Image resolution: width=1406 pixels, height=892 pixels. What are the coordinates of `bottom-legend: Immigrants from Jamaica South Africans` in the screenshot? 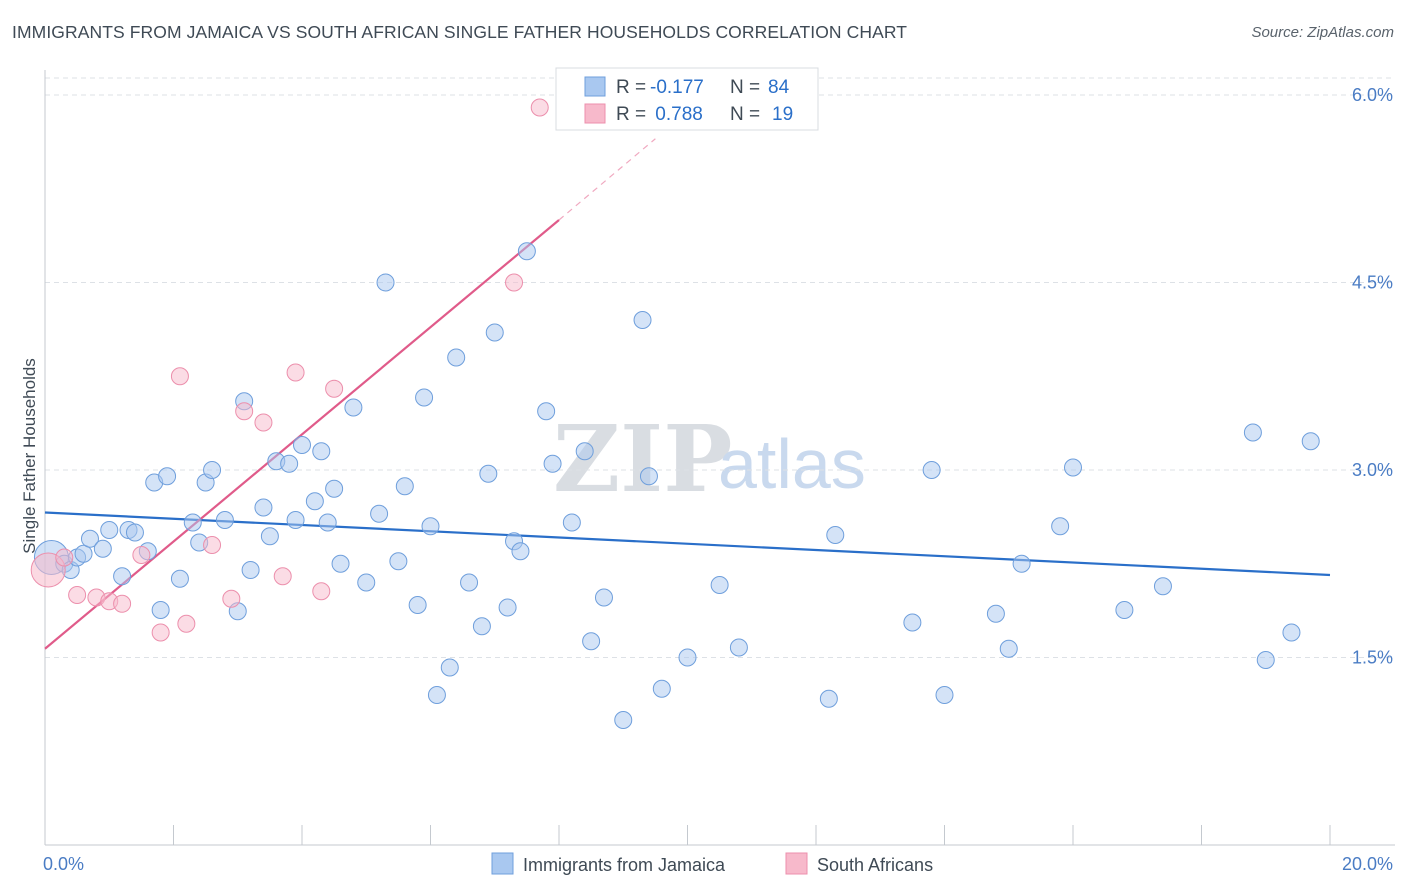 It's located at (712, 863).